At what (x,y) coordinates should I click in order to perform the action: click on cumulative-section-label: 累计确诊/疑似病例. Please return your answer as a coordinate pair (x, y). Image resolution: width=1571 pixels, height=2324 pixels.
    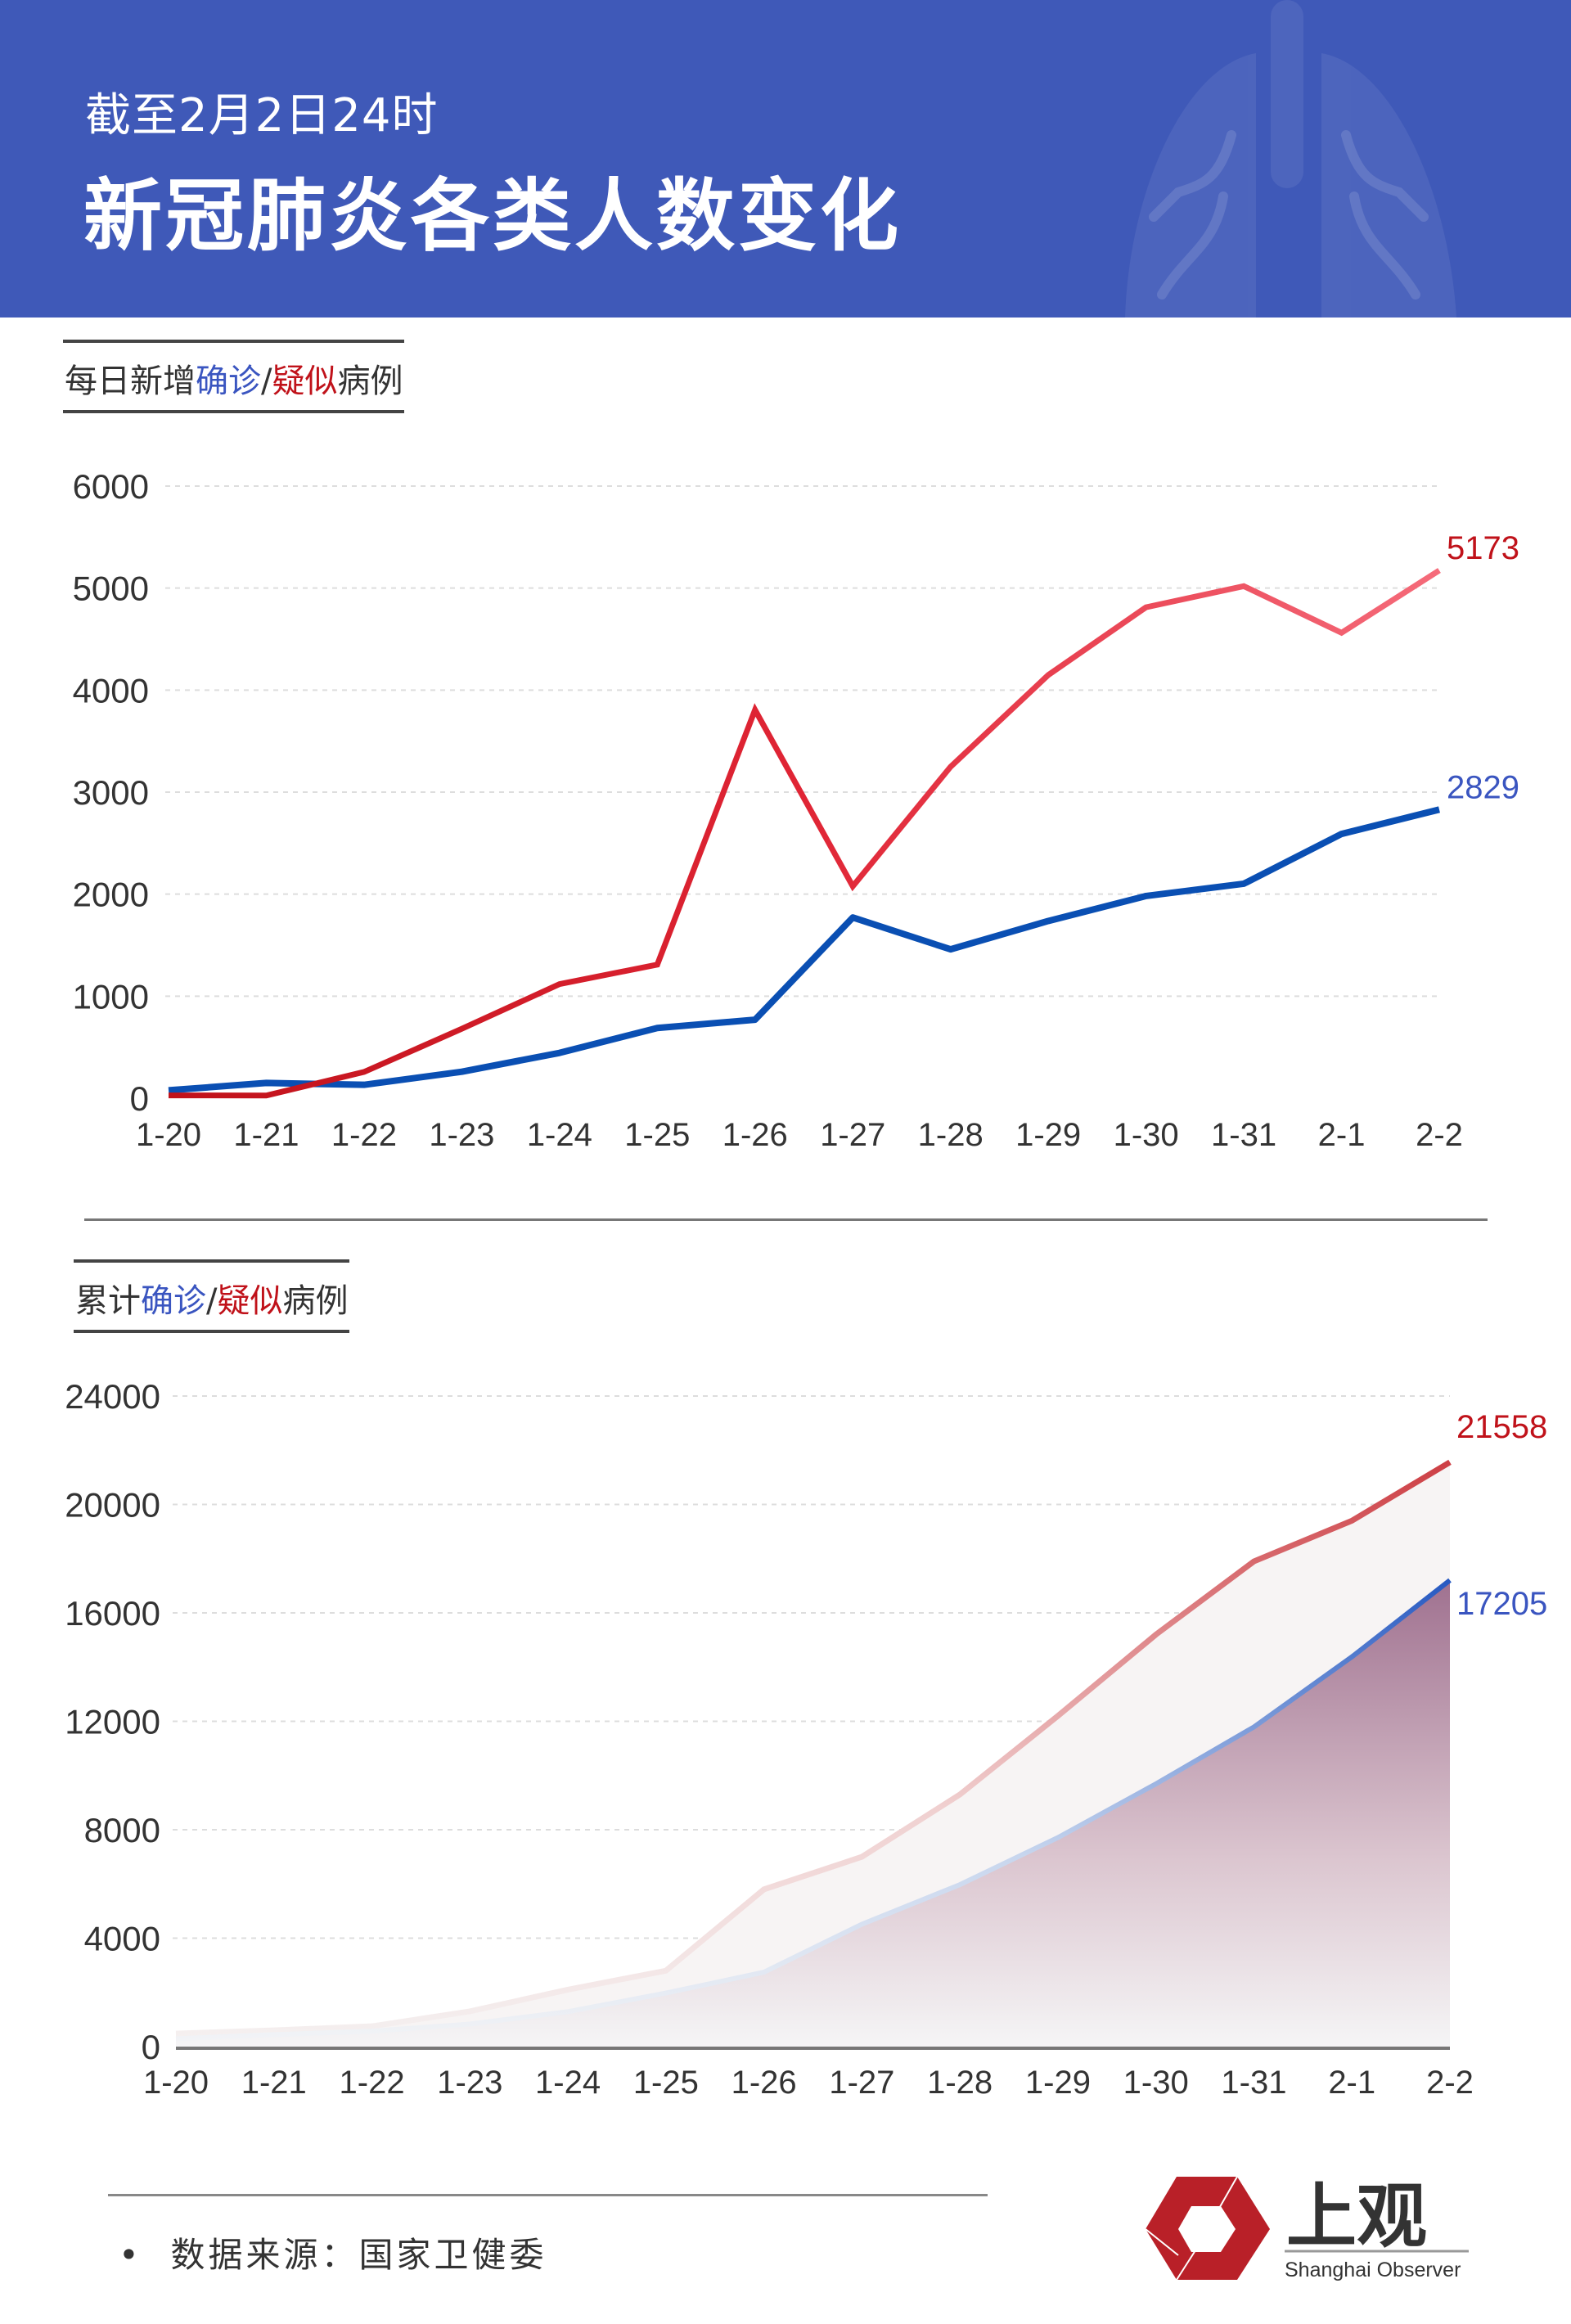
    Looking at the image, I should click on (212, 1296).